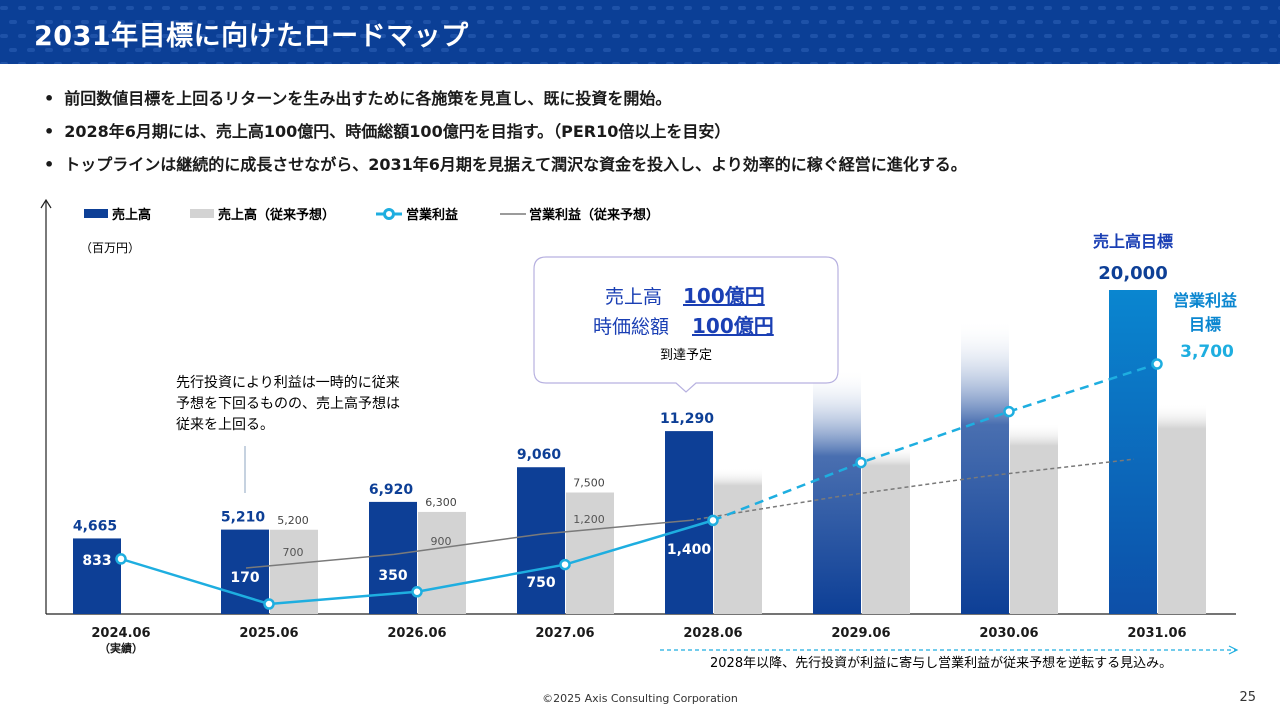  Describe the element at coordinates (468, 544) in the screenshot. I see `prev-op-line` at that location.